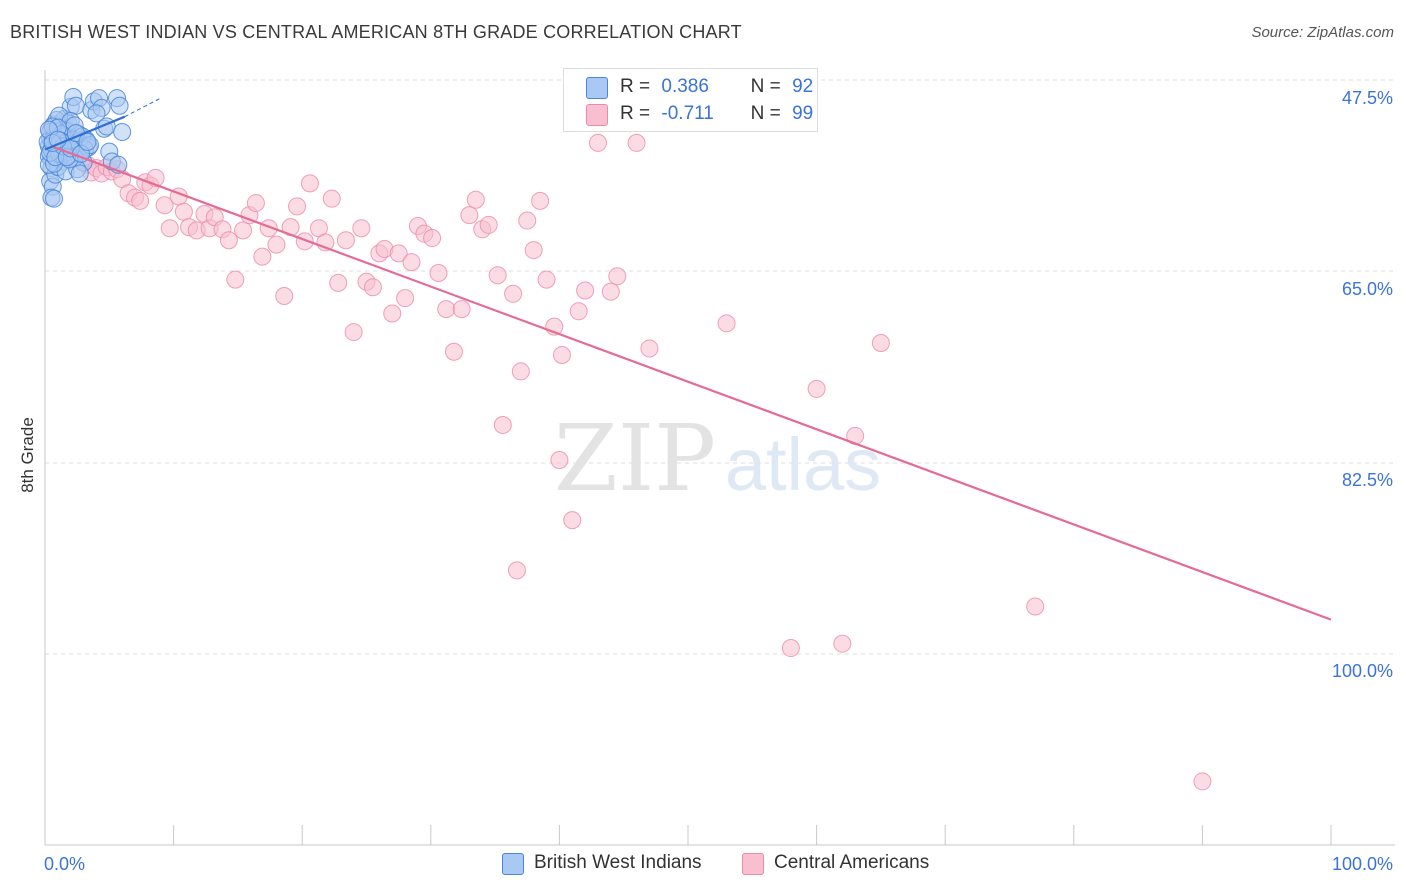  What do you see at coordinates (1367, 289) in the screenshot?
I see `y-tick-label: 65.0%` at bounding box center [1367, 289].